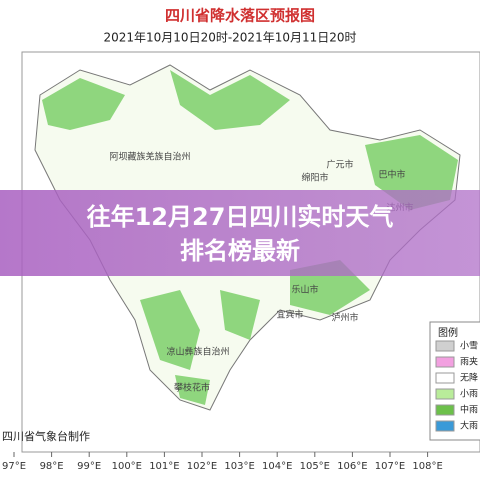 Image resolution: width=480 pixels, height=480 pixels. I want to click on longitude-label: 100°E, so click(127, 466).